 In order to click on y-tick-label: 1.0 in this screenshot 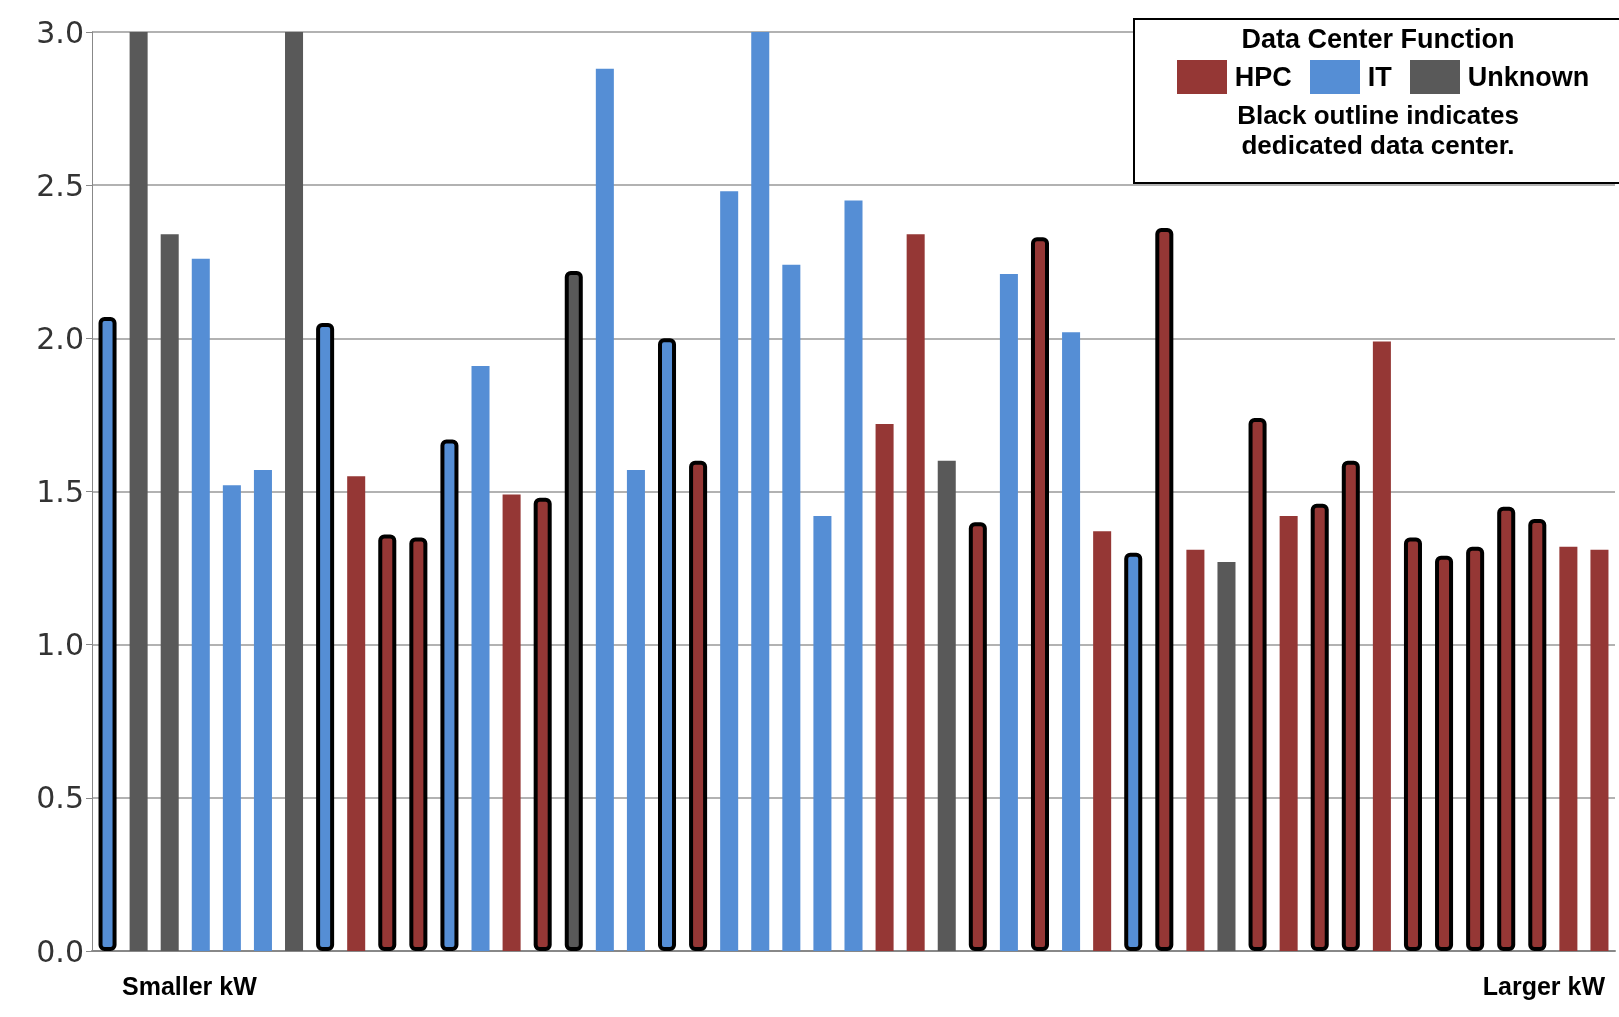, I will do `click(60, 645)`.